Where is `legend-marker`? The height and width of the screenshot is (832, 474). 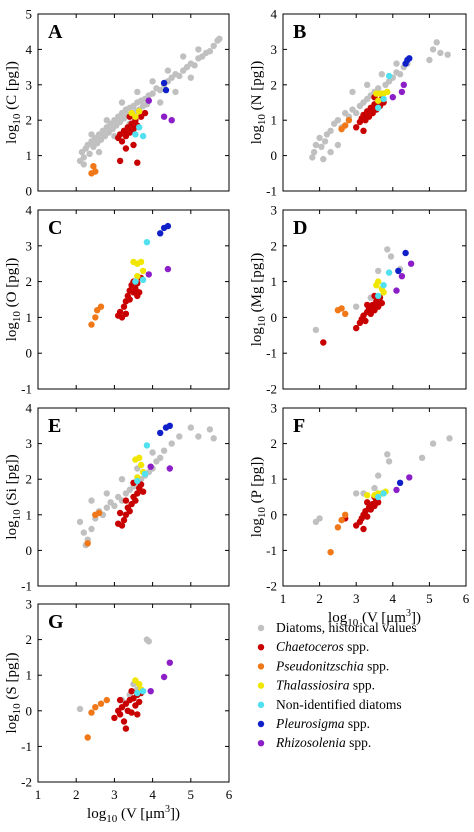 legend-marker is located at coordinates (261, 704).